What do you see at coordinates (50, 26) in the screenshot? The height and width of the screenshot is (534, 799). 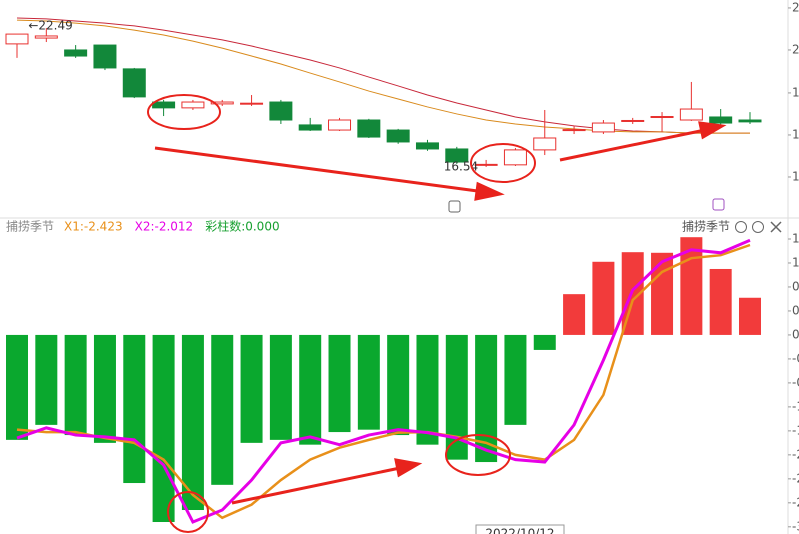 I see `price-annotation: ←22.49` at bounding box center [50, 26].